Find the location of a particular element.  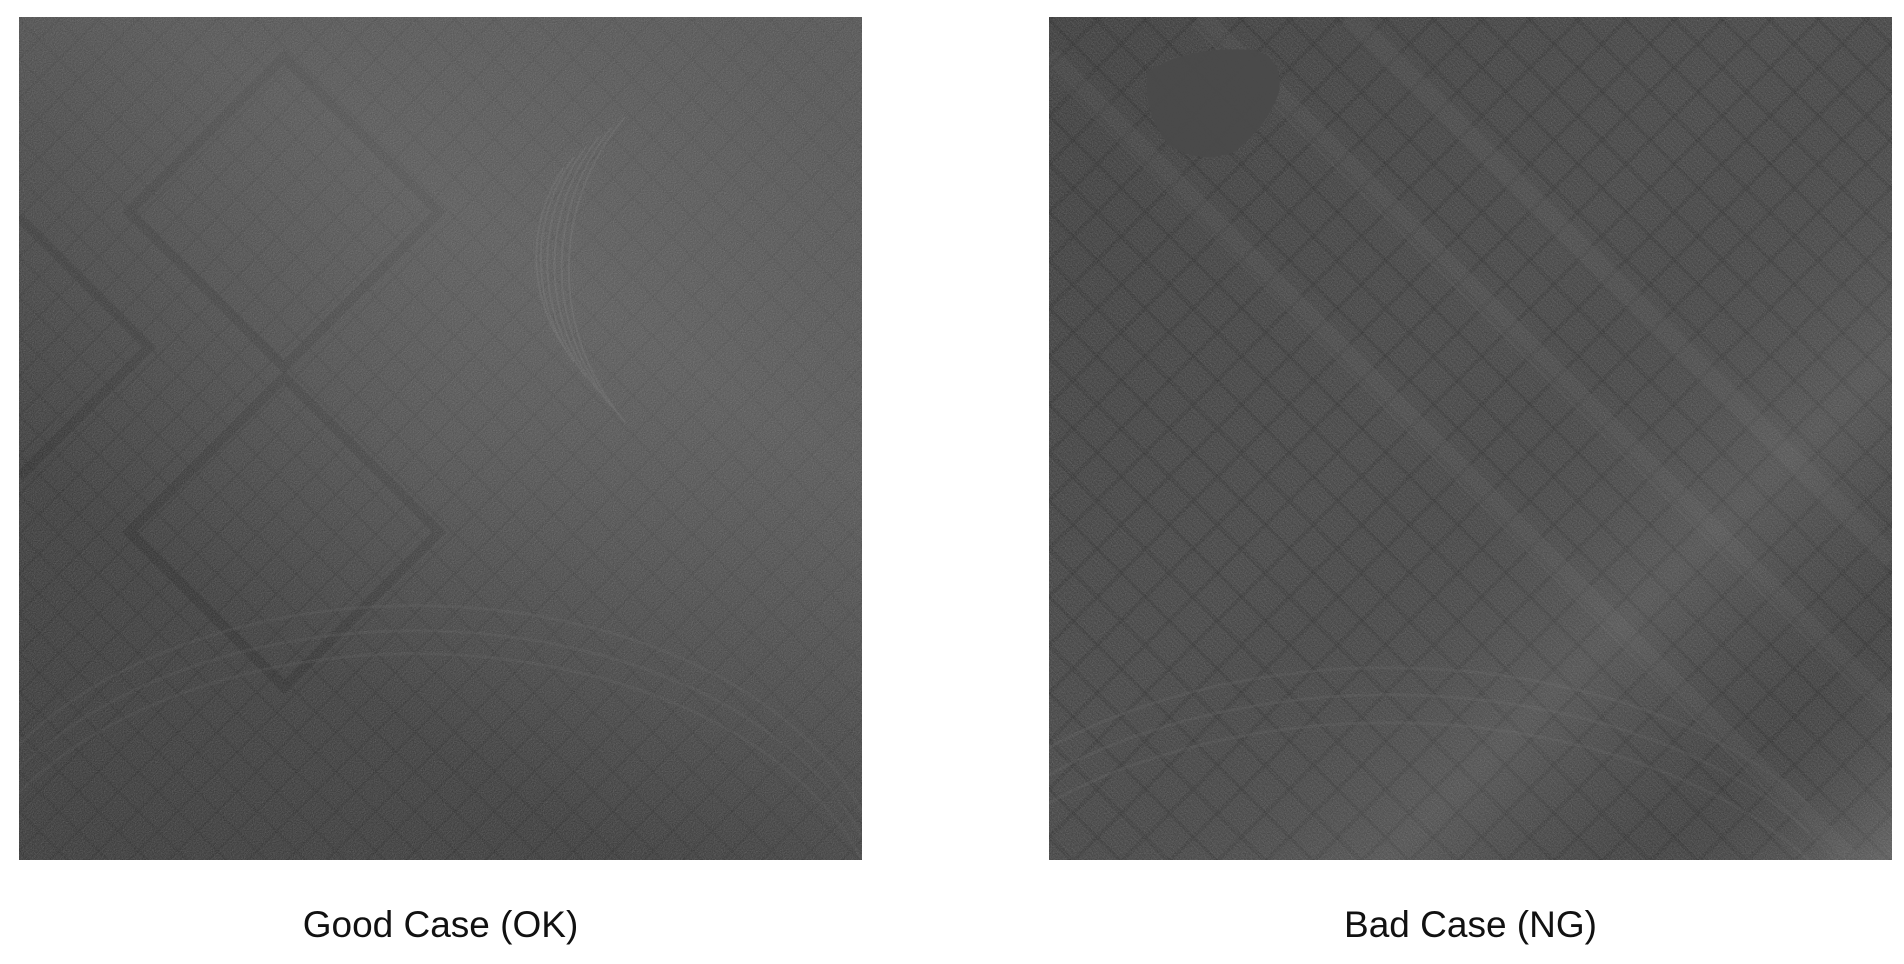

defect-region is located at coordinates (1213, 103).